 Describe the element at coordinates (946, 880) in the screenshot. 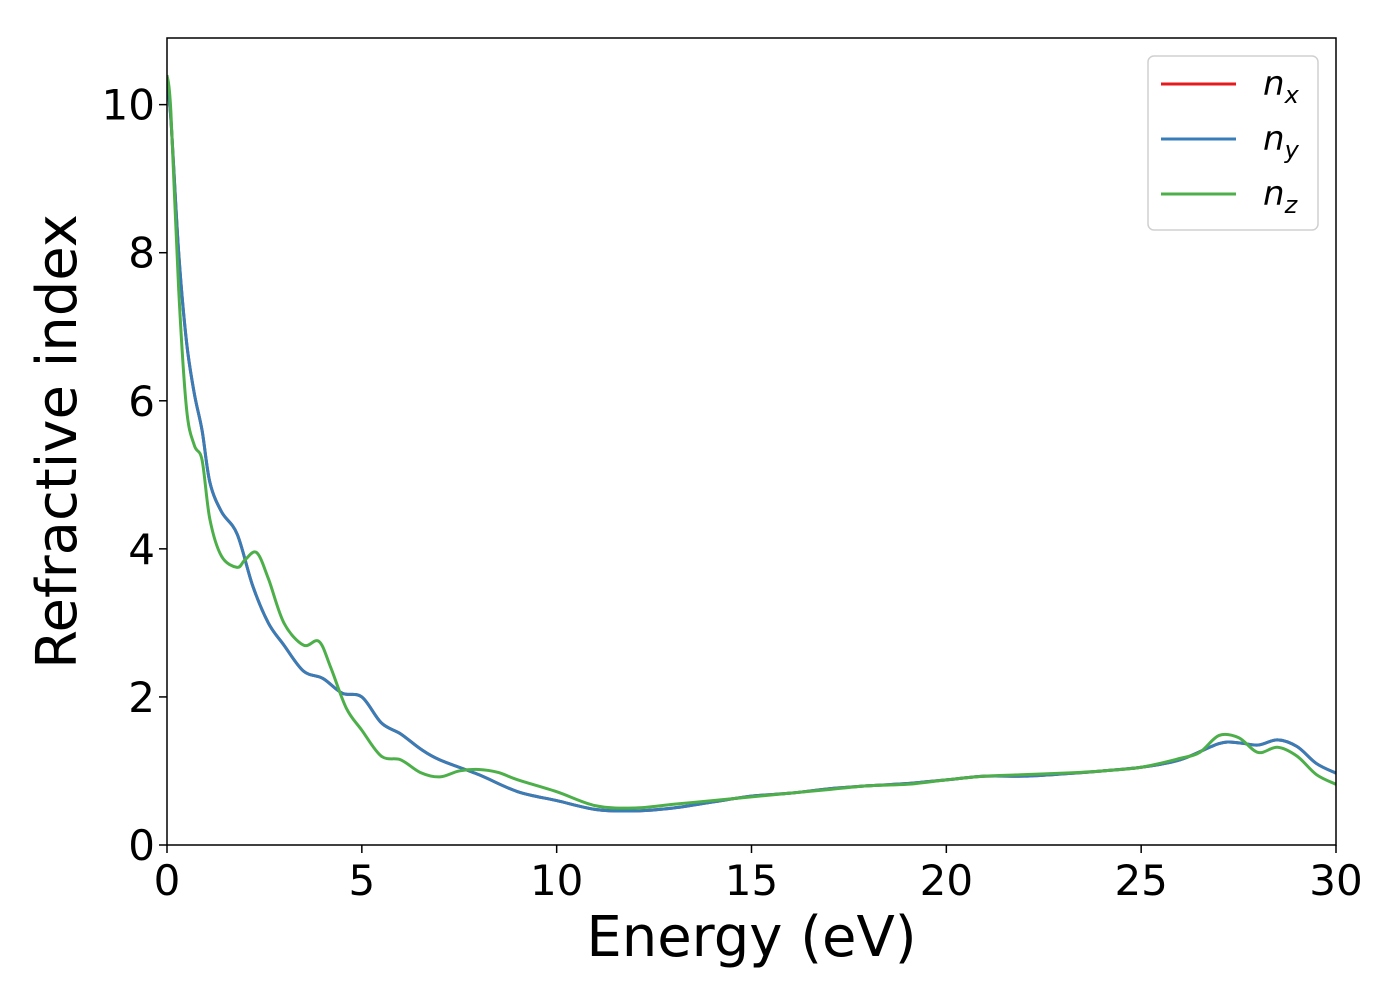

I see `x-tick-label: 20` at that location.